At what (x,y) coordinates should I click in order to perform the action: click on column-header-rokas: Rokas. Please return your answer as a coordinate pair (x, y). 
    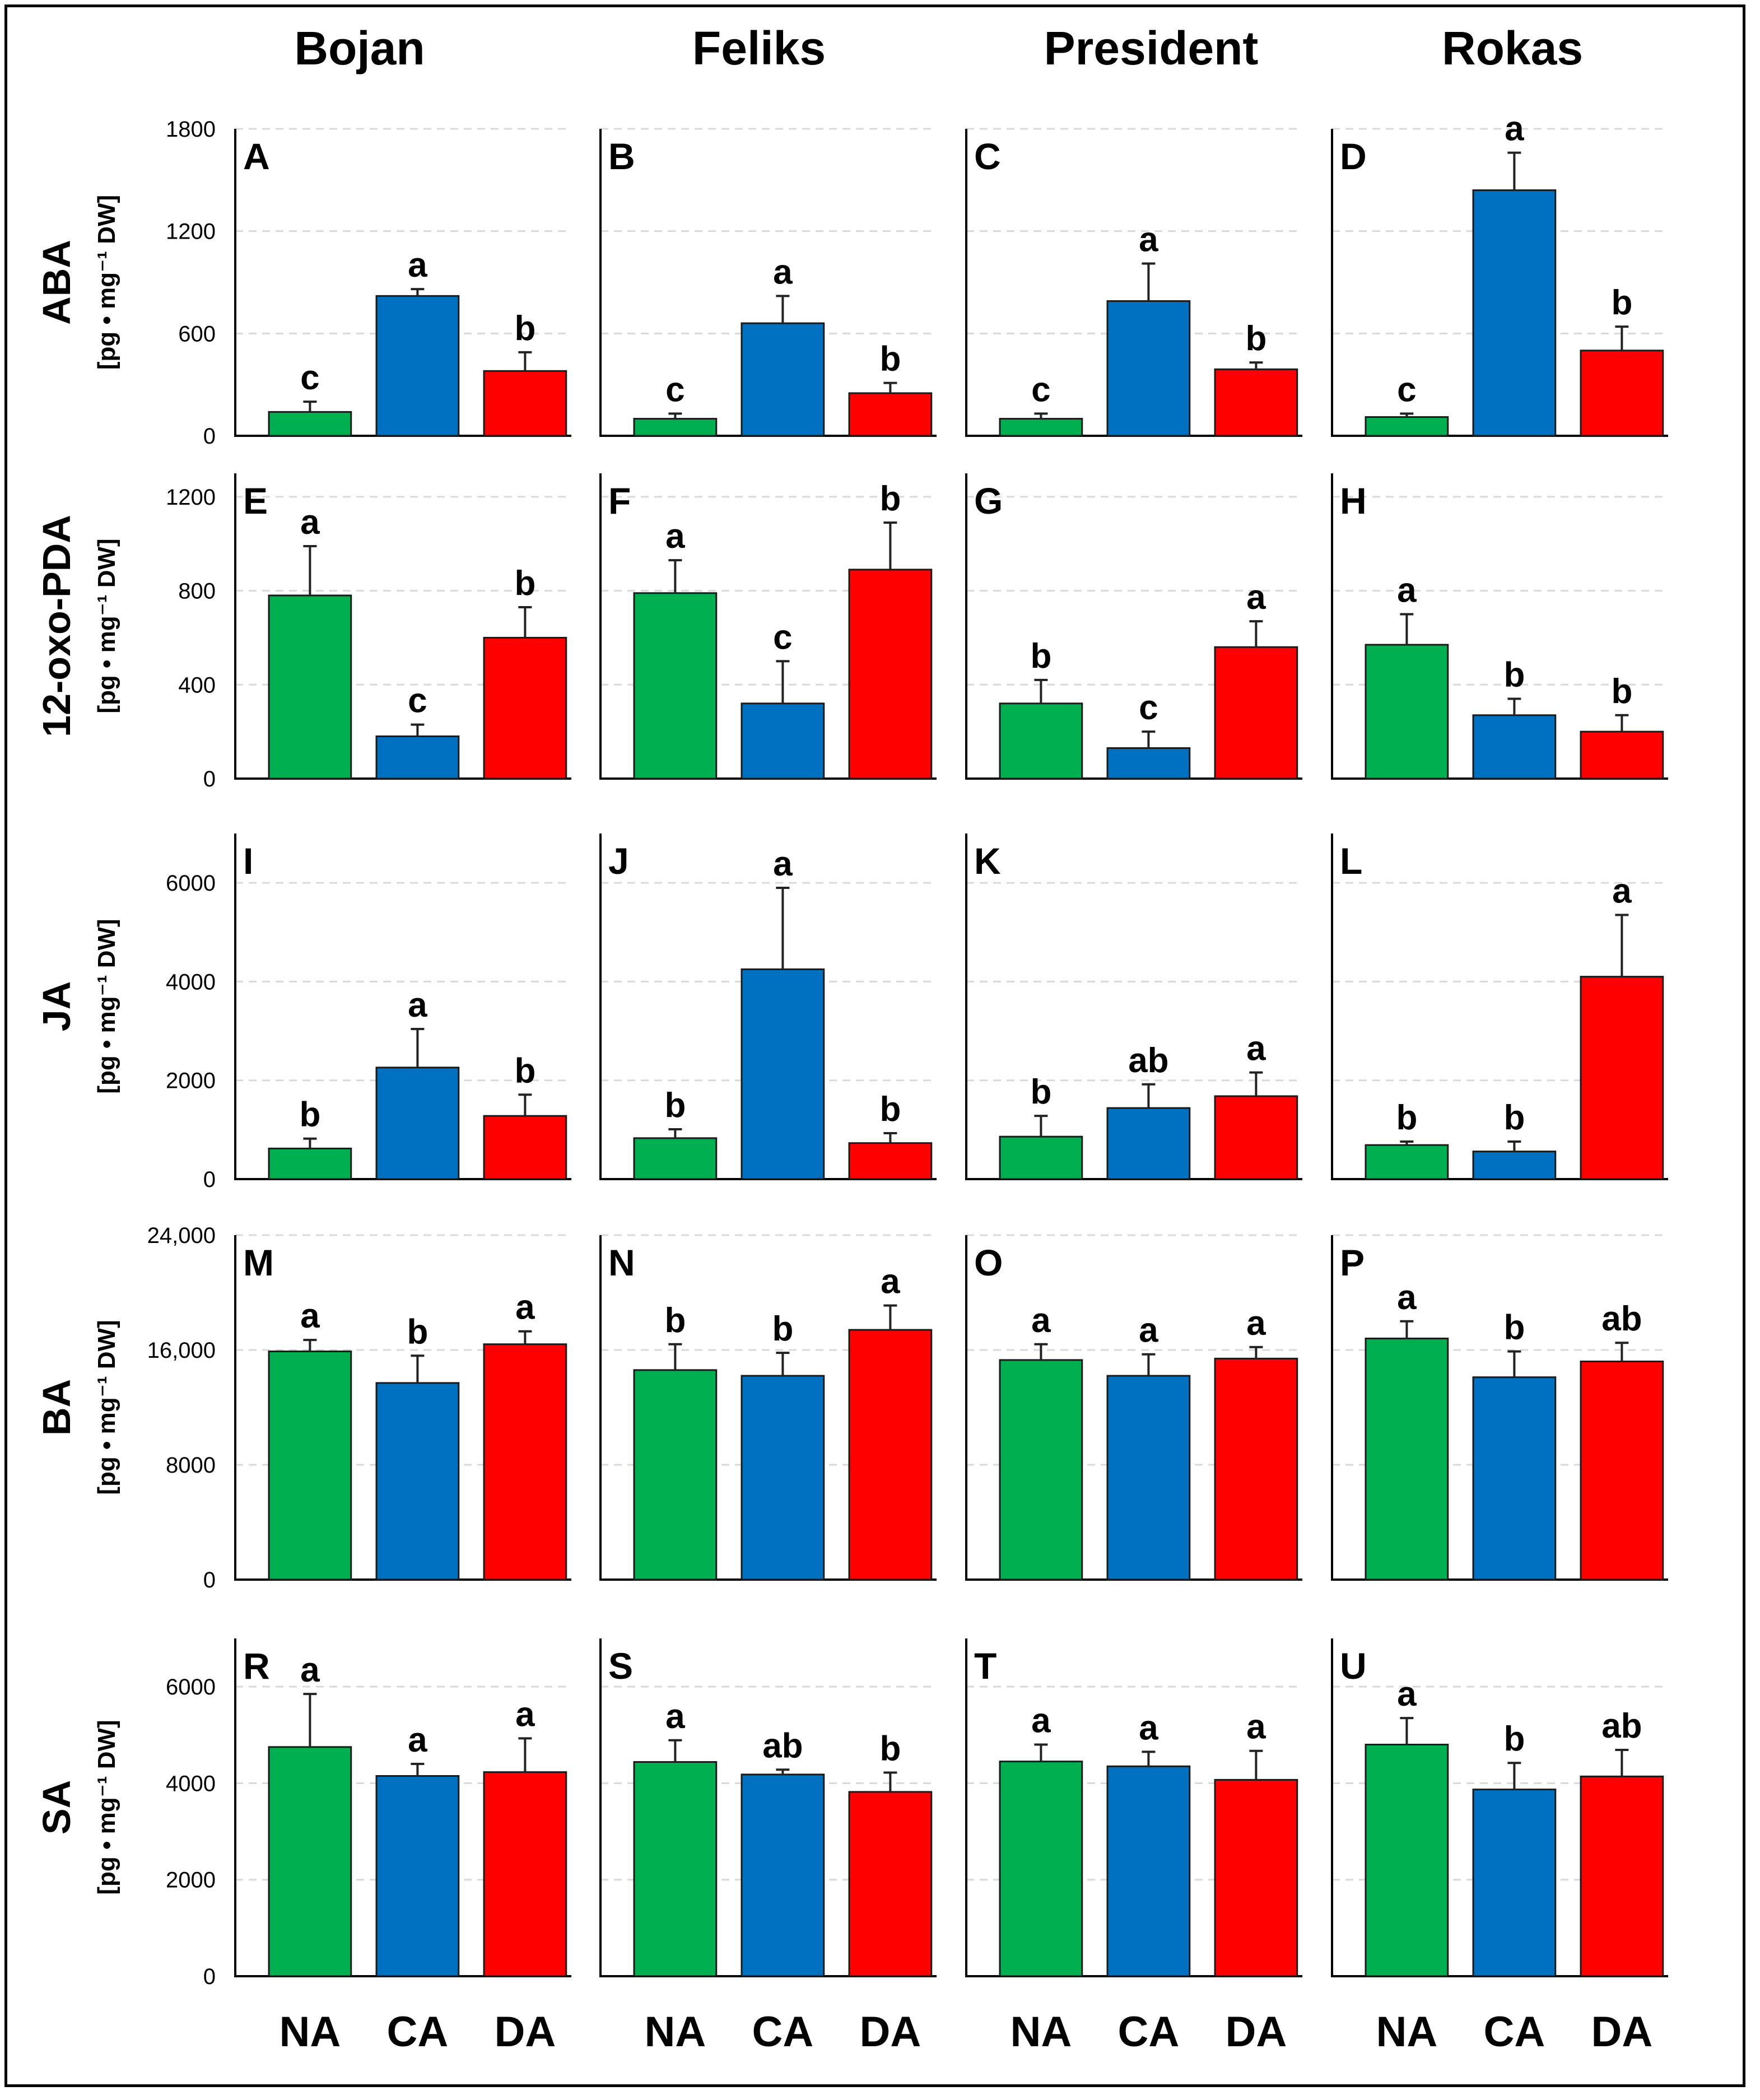
    Looking at the image, I should click on (1512, 48).